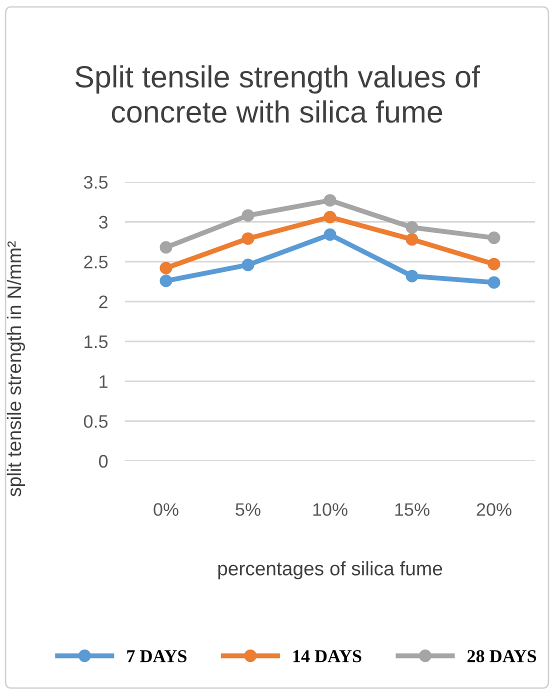 This screenshot has height=695, width=554. What do you see at coordinates (330, 509) in the screenshot?
I see `x-tick-label: 10%` at bounding box center [330, 509].